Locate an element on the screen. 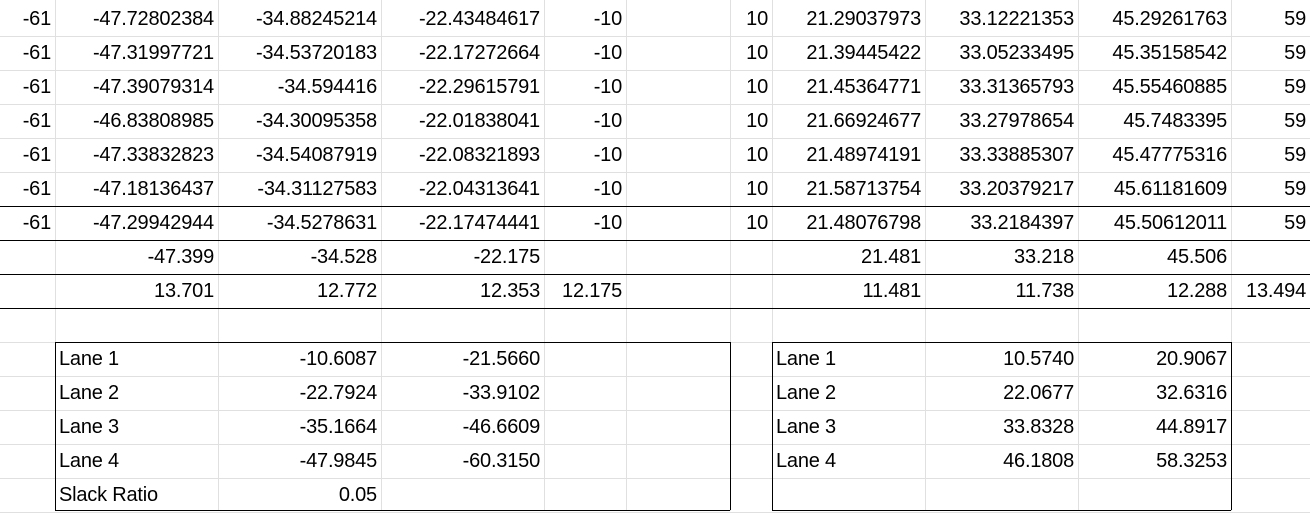 This screenshot has height=513, width=1310. lane-value: -10.6087 is located at coordinates (338, 359).